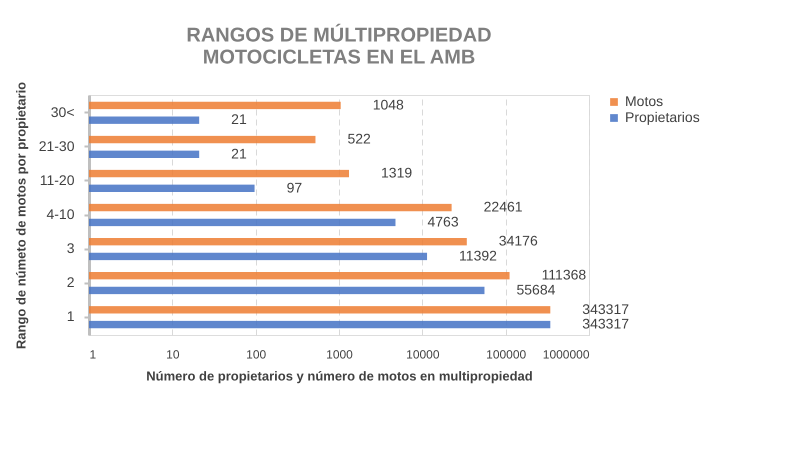 The height and width of the screenshot is (470, 787). I want to click on legend-label: Propietarios, so click(662, 117).